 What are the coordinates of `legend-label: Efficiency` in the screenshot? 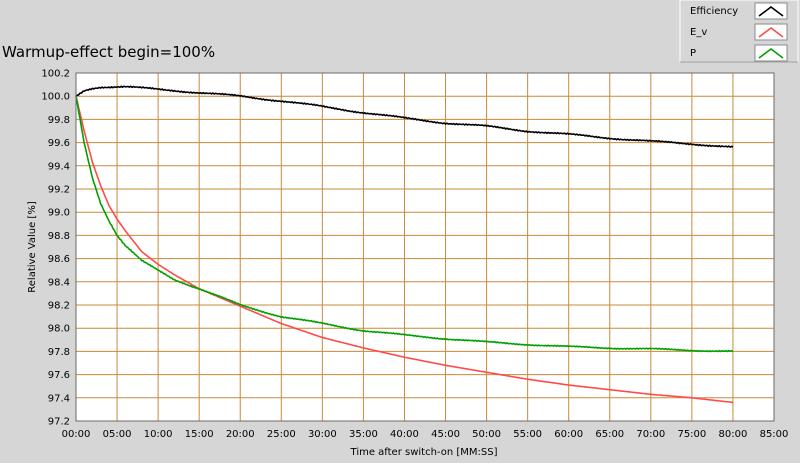 It's located at (714, 11).